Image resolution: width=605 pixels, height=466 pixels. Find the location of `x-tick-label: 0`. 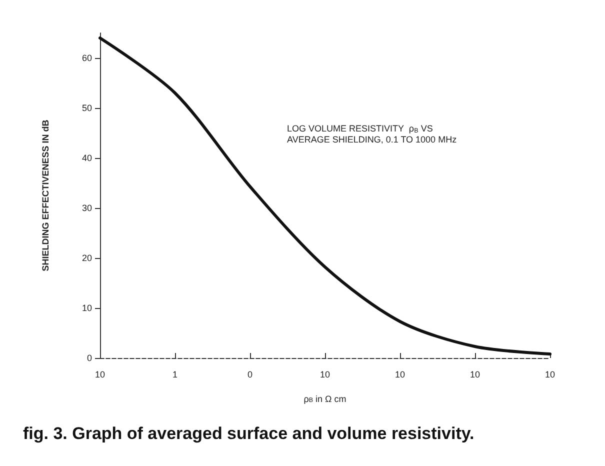

x-tick-label: 0 is located at coordinates (250, 375).